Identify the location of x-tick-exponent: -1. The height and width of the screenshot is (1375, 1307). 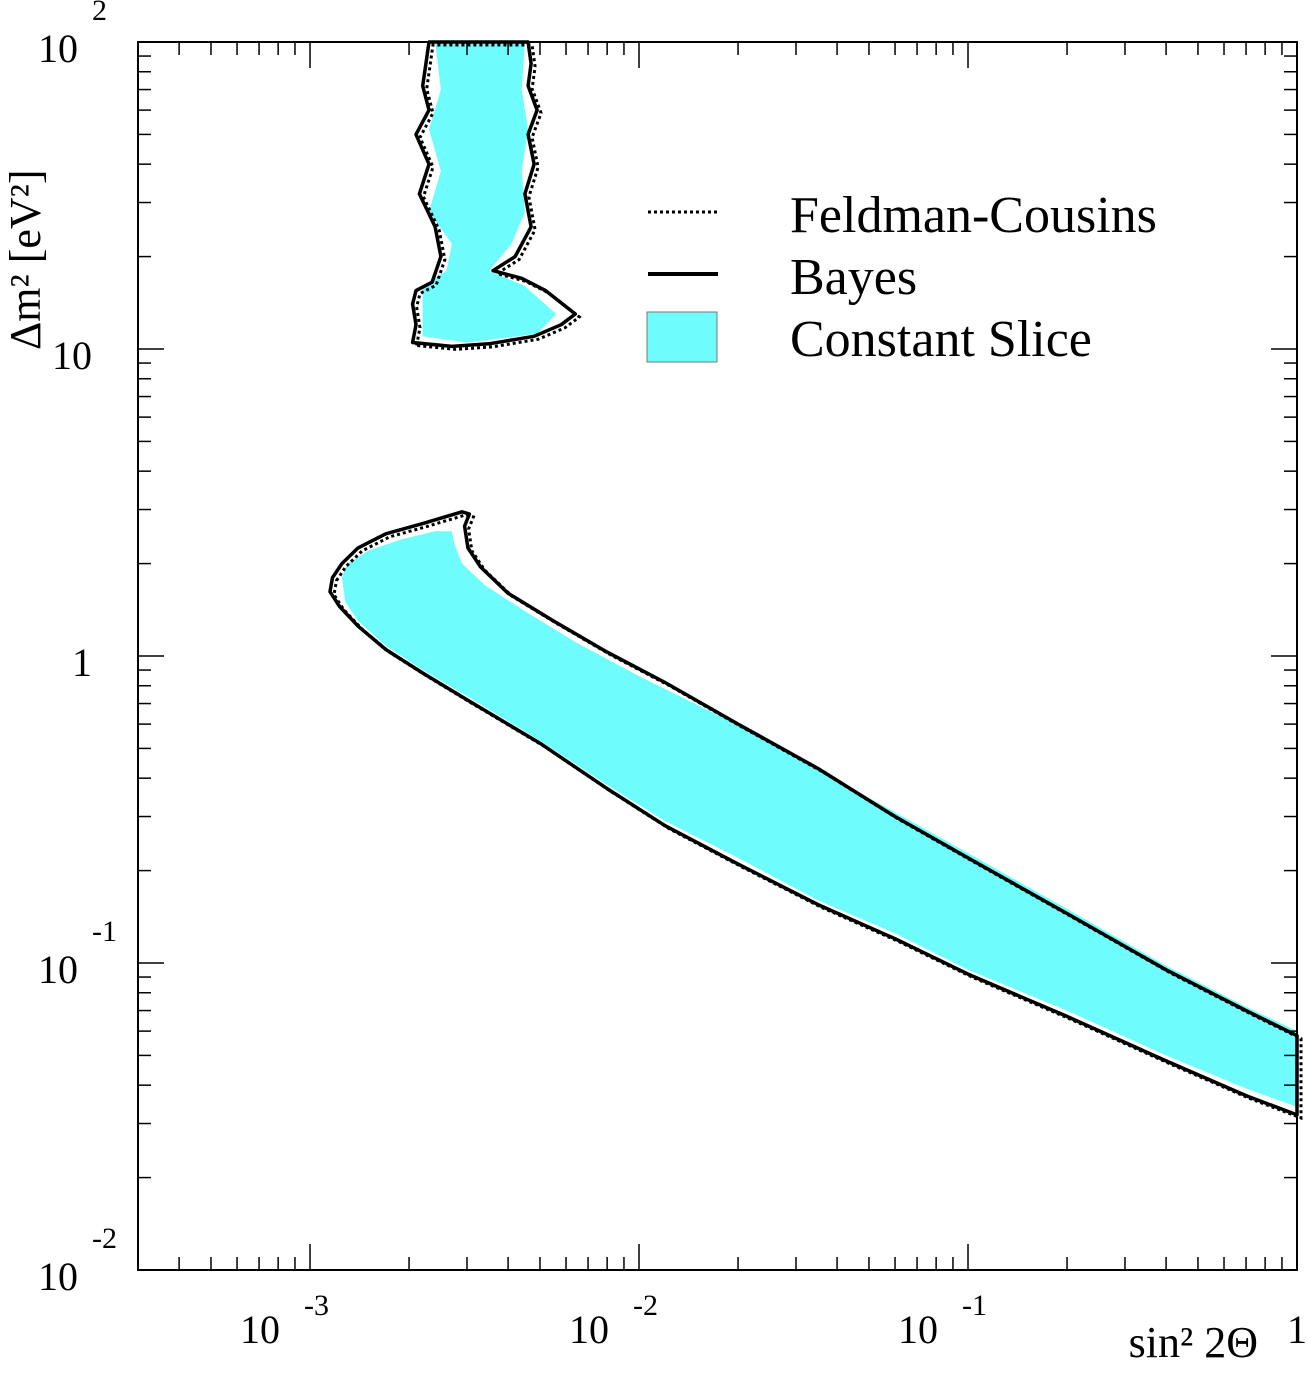
(974, 1305).